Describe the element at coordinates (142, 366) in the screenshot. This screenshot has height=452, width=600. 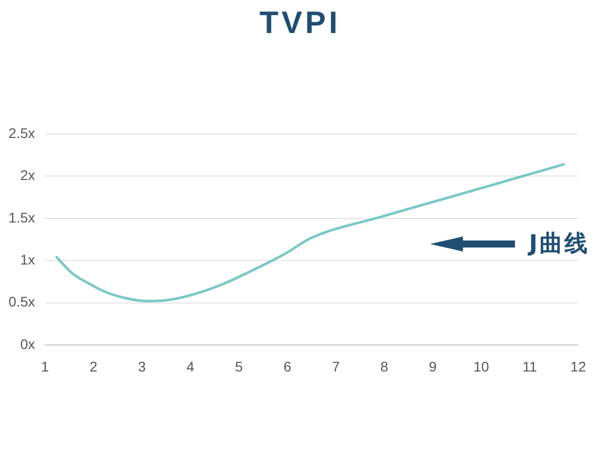
I see `x-tick-label: 3` at that location.